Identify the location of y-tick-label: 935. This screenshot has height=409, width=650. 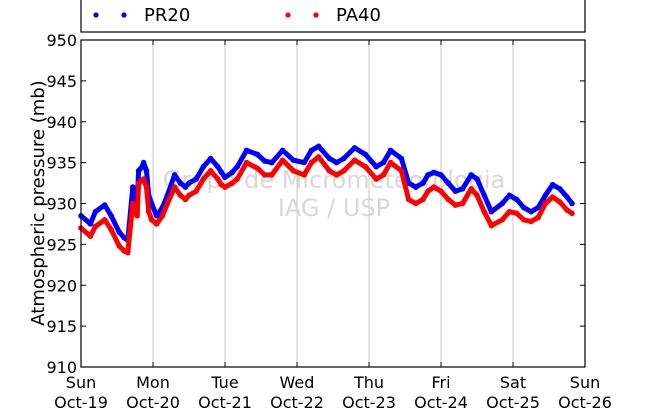
(61, 163).